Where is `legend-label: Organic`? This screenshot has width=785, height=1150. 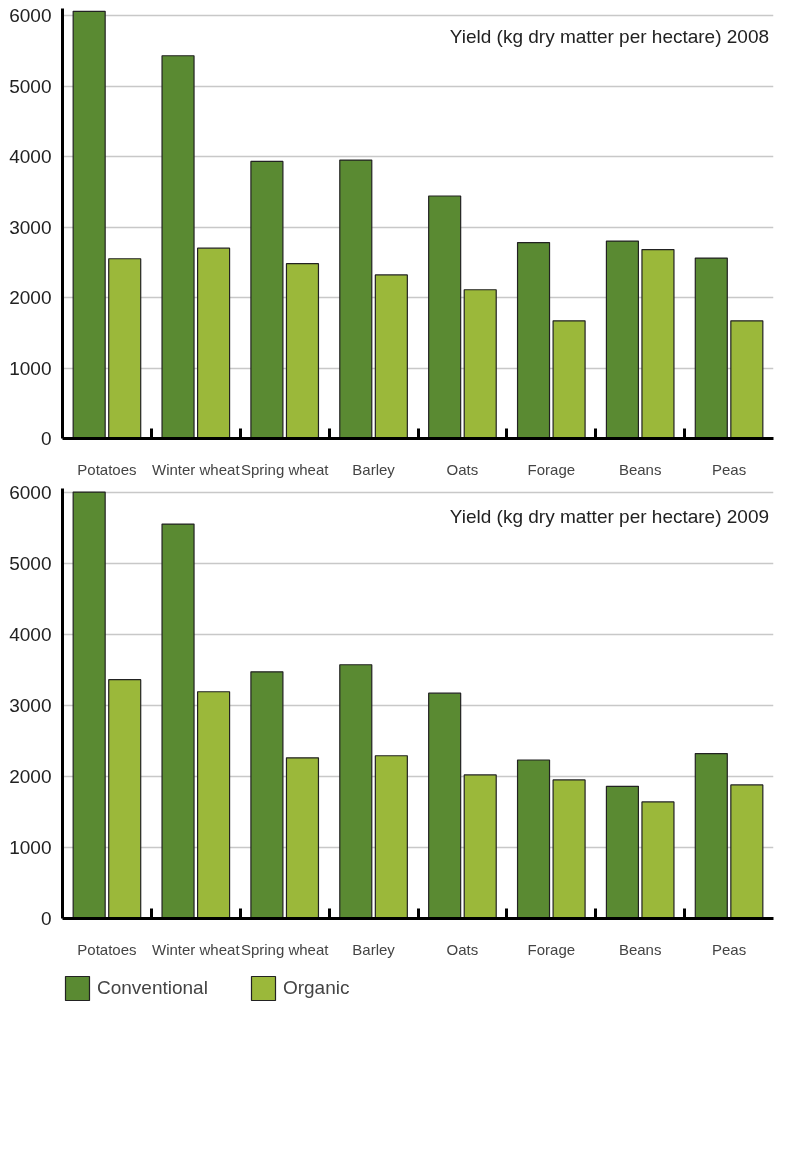 legend-label: Organic is located at coordinates (316, 988).